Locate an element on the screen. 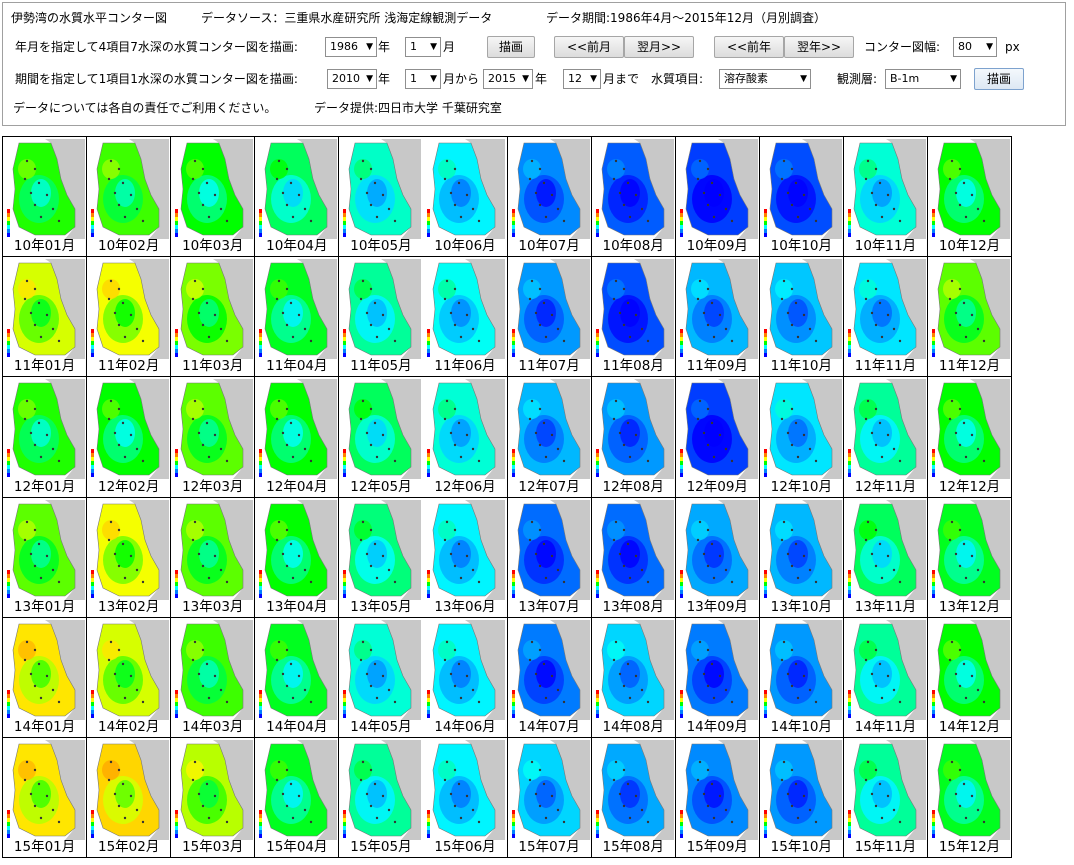 Image resolution: width=1074 pixels, height=865 pixels. contour-map-cell: 14年01月 is located at coordinates (45, 677).